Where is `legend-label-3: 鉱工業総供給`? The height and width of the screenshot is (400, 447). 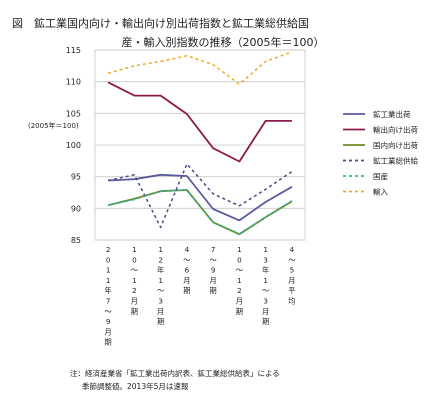
legend-label-3: 鉱工業総供給 is located at coordinates (395, 161).